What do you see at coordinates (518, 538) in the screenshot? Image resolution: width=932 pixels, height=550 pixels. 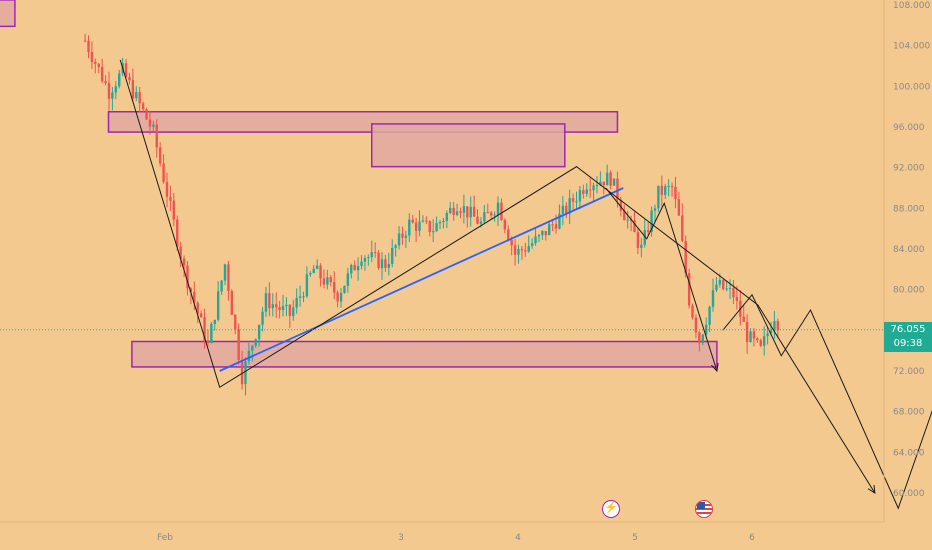 I see `time-tick-label: 4` at bounding box center [518, 538].